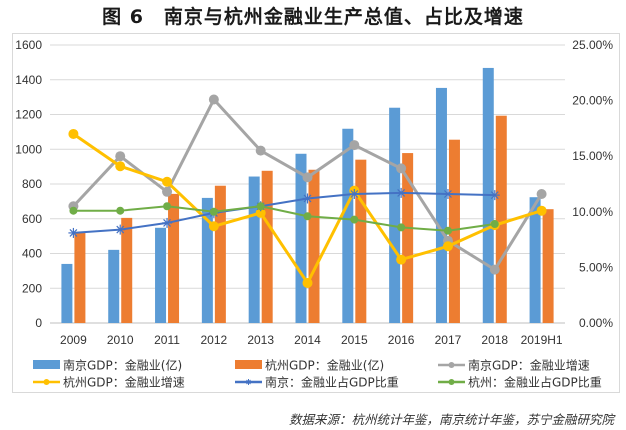 This screenshot has height=430, width=626. What do you see at coordinates (494, 340) in the screenshot?
I see `x-tick-label: 2018` at bounding box center [494, 340].